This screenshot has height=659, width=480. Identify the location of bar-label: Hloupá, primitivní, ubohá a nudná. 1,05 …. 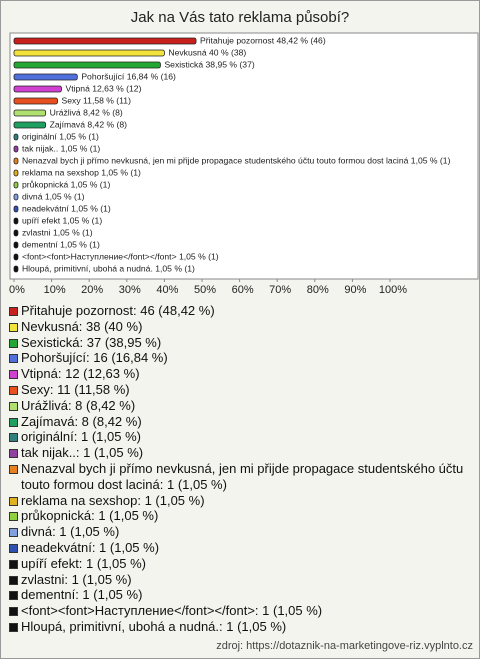
(108, 268).